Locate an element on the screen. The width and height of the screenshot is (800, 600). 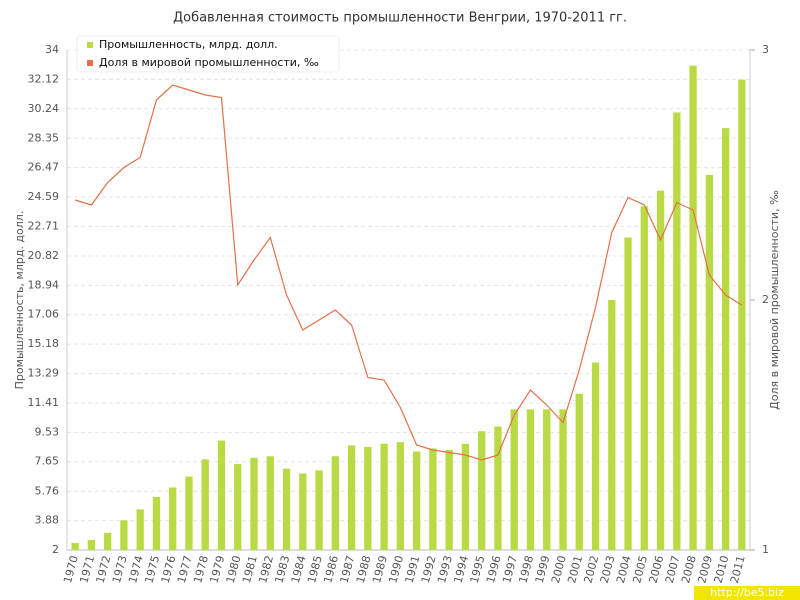
y-tick-label: 22.71 is located at coordinates (44, 225).